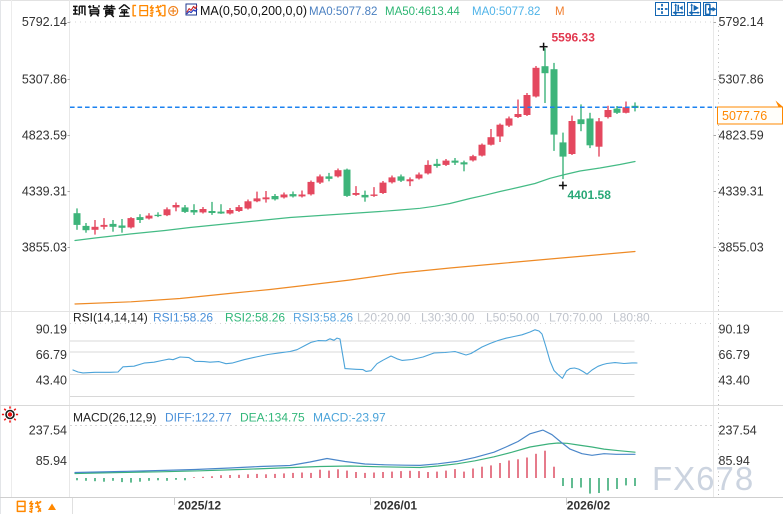 This screenshot has height=514, width=783. I want to click on svg-text: RSI2:58.26, so click(255, 318).